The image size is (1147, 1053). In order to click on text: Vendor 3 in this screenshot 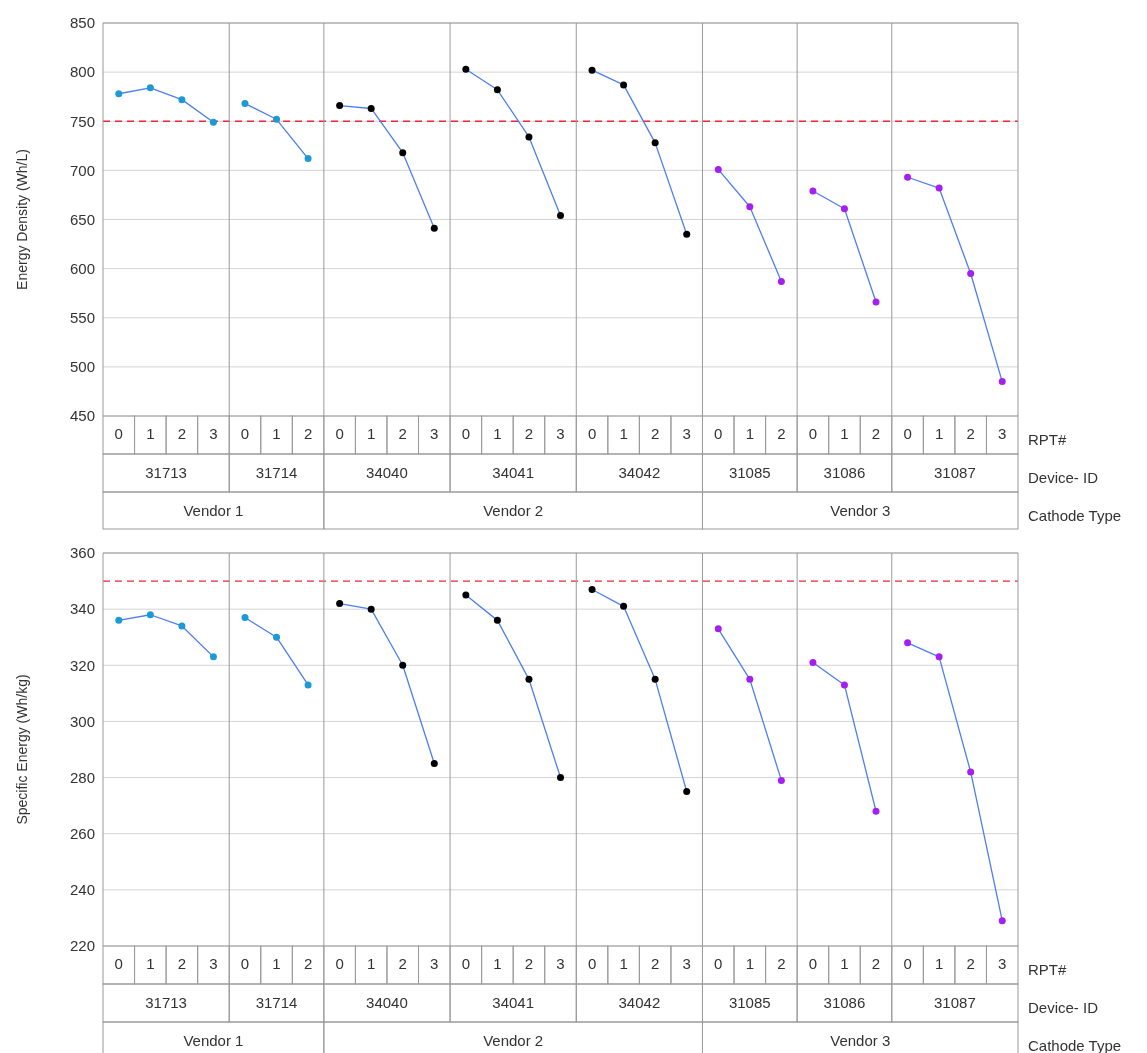, I will do `click(860, 1040)`.